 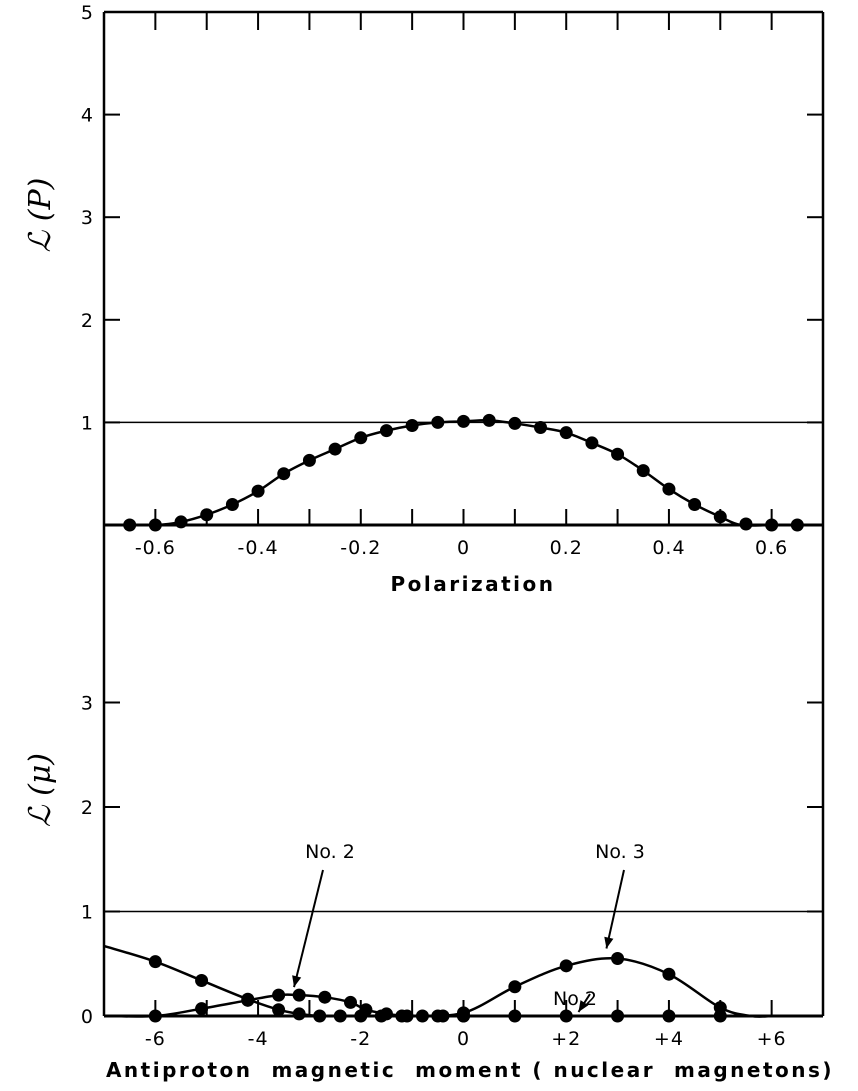 What do you see at coordinates (620, 852) in the screenshot?
I see `annotation-label: No. 3` at bounding box center [620, 852].